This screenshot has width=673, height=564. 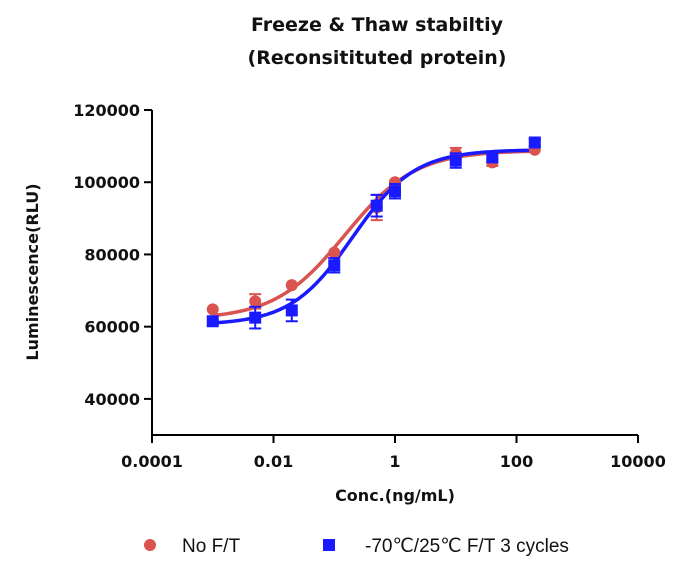 I want to click on legend-label-no-ft: No F/T, so click(x=211, y=546).